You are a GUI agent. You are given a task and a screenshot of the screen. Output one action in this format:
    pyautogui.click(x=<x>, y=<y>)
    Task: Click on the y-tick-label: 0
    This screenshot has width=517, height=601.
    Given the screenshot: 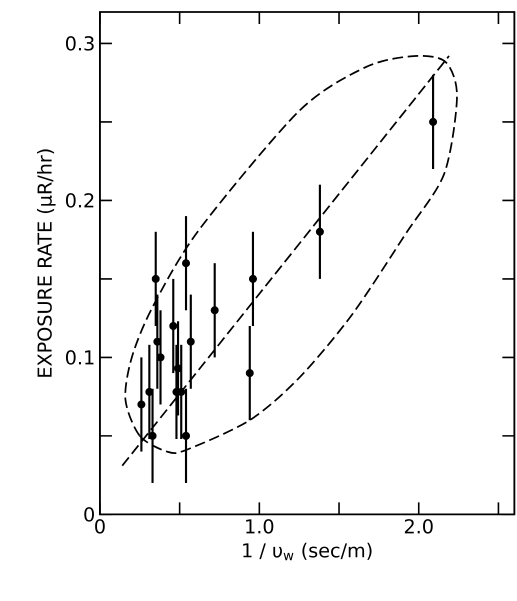 What is the action you would take?
    pyautogui.click(x=89, y=514)
    